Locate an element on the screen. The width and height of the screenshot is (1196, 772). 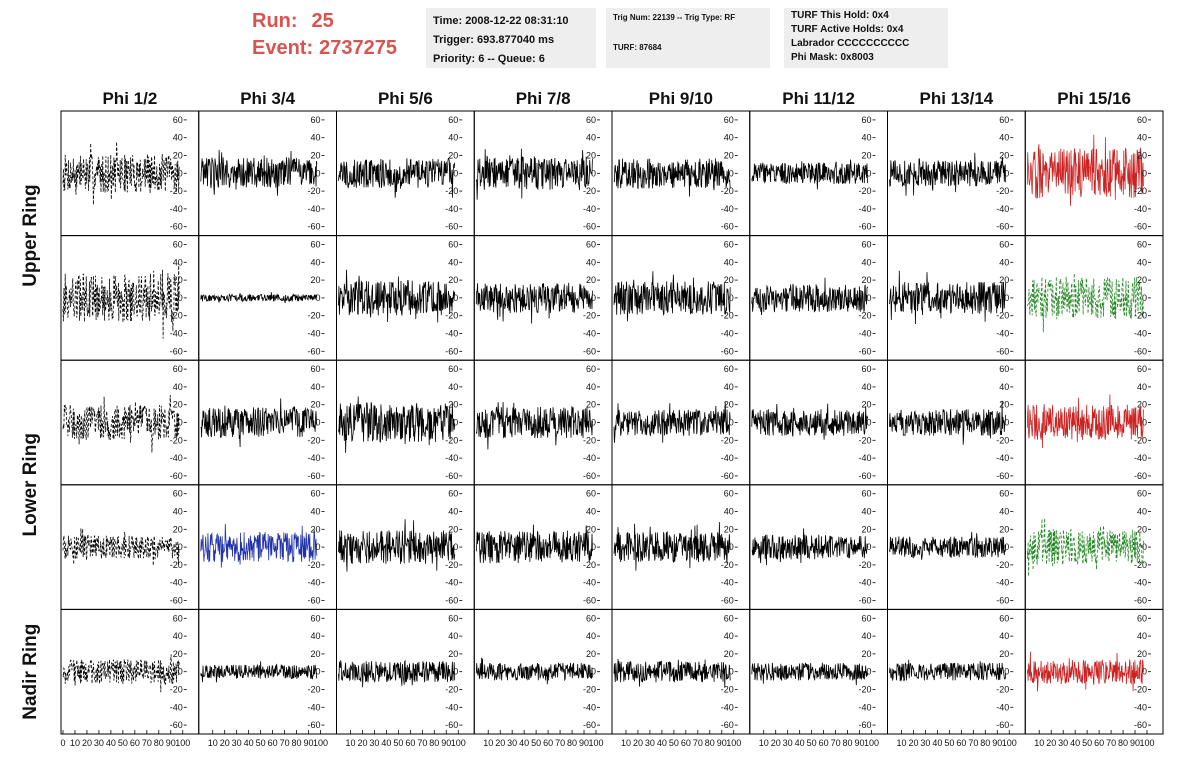
x-tick-label: 70 is located at coordinates (422, 743).